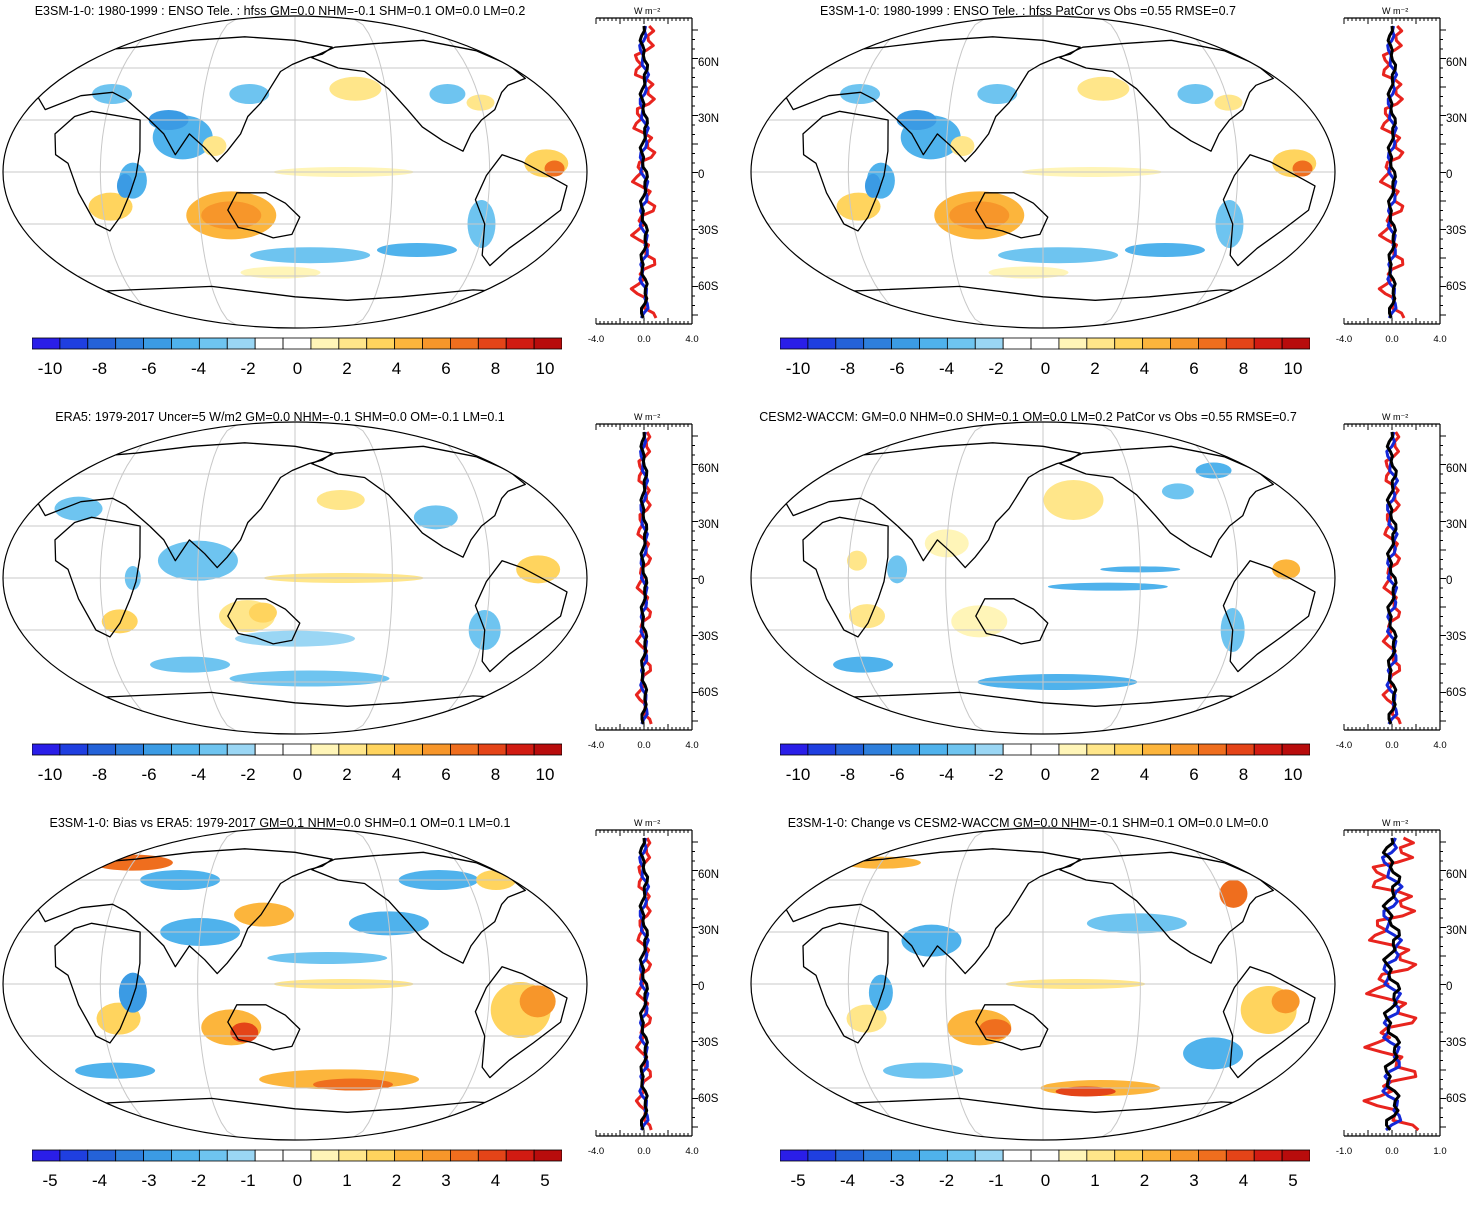 The width and height of the screenshot is (1483, 1207). Describe the element at coordinates (1456, 119) in the screenshot. I see `profile-lat-label: 30N` at that location.